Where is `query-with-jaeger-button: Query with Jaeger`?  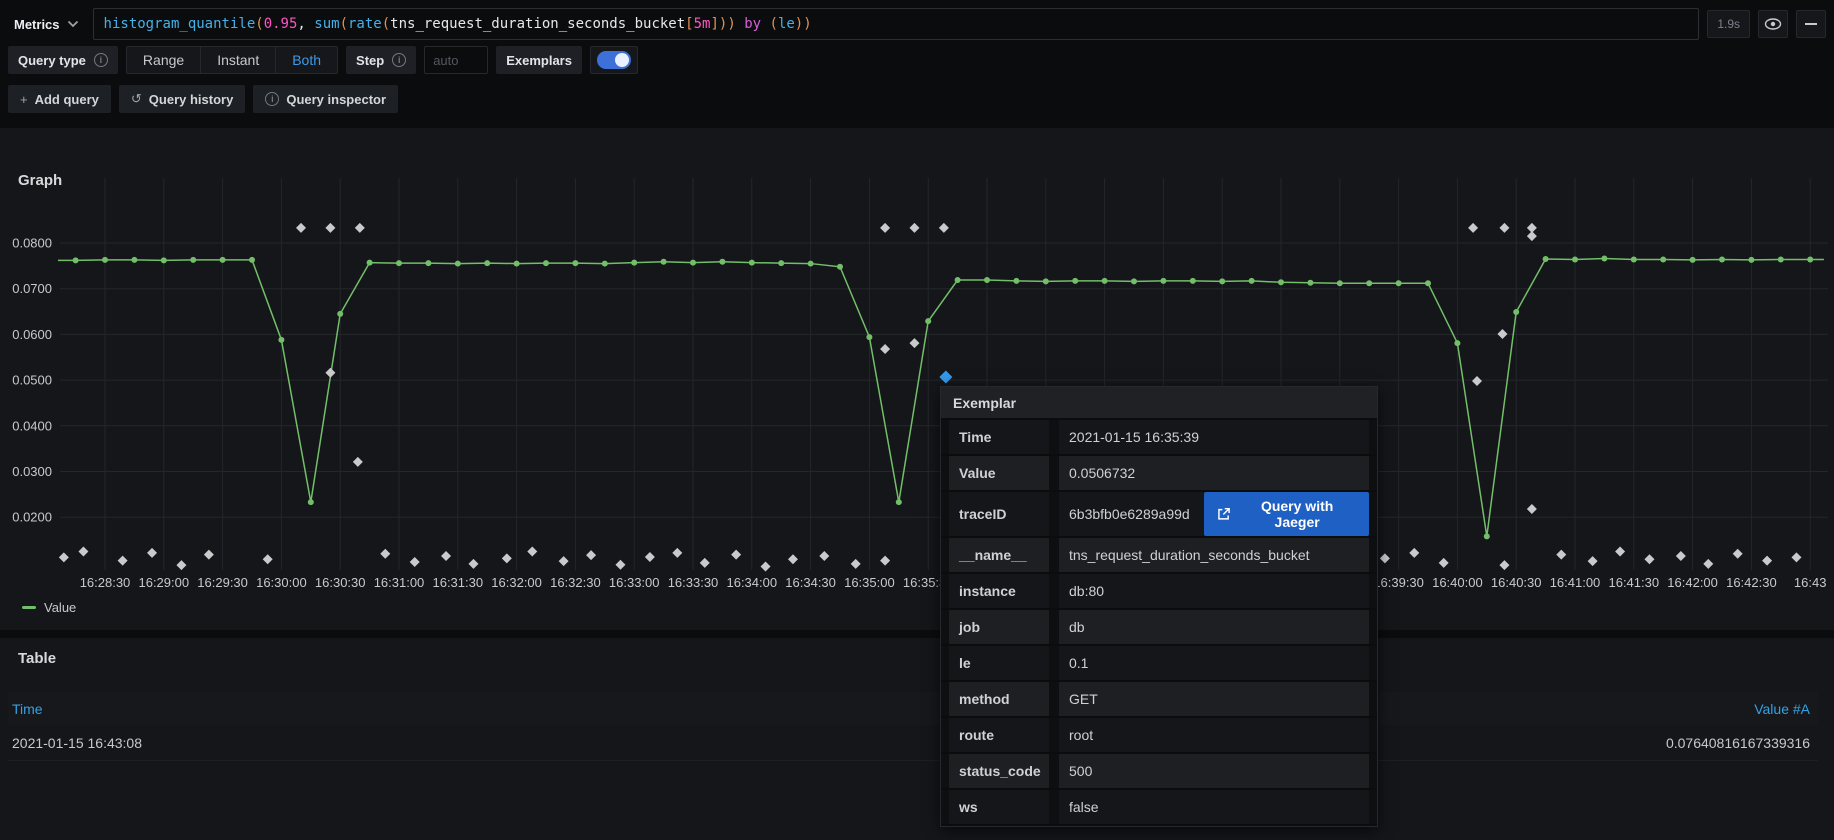 query-with-jaeger-button: Query with Jaeger is located at coordinates (1286, 514).